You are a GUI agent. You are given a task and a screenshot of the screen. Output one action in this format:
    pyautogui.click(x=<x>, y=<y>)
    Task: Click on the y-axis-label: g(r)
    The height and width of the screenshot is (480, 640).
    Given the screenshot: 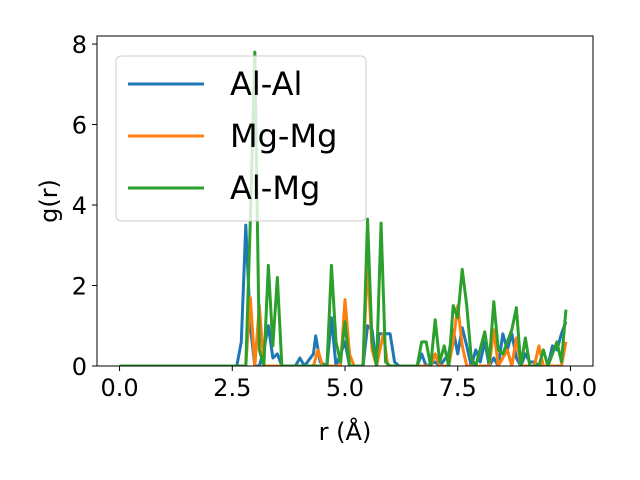 What is the action you would take?
    pyautogui.click(x=49, y=201)
    